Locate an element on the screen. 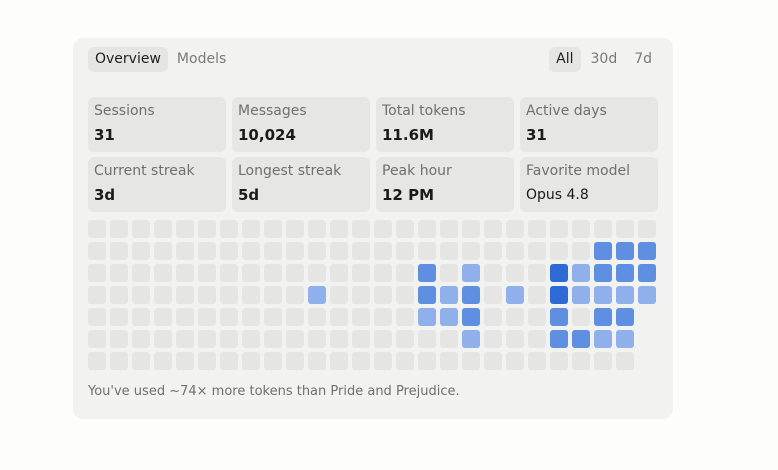  tab-overview: Overview is located at coordinates (128, 59).